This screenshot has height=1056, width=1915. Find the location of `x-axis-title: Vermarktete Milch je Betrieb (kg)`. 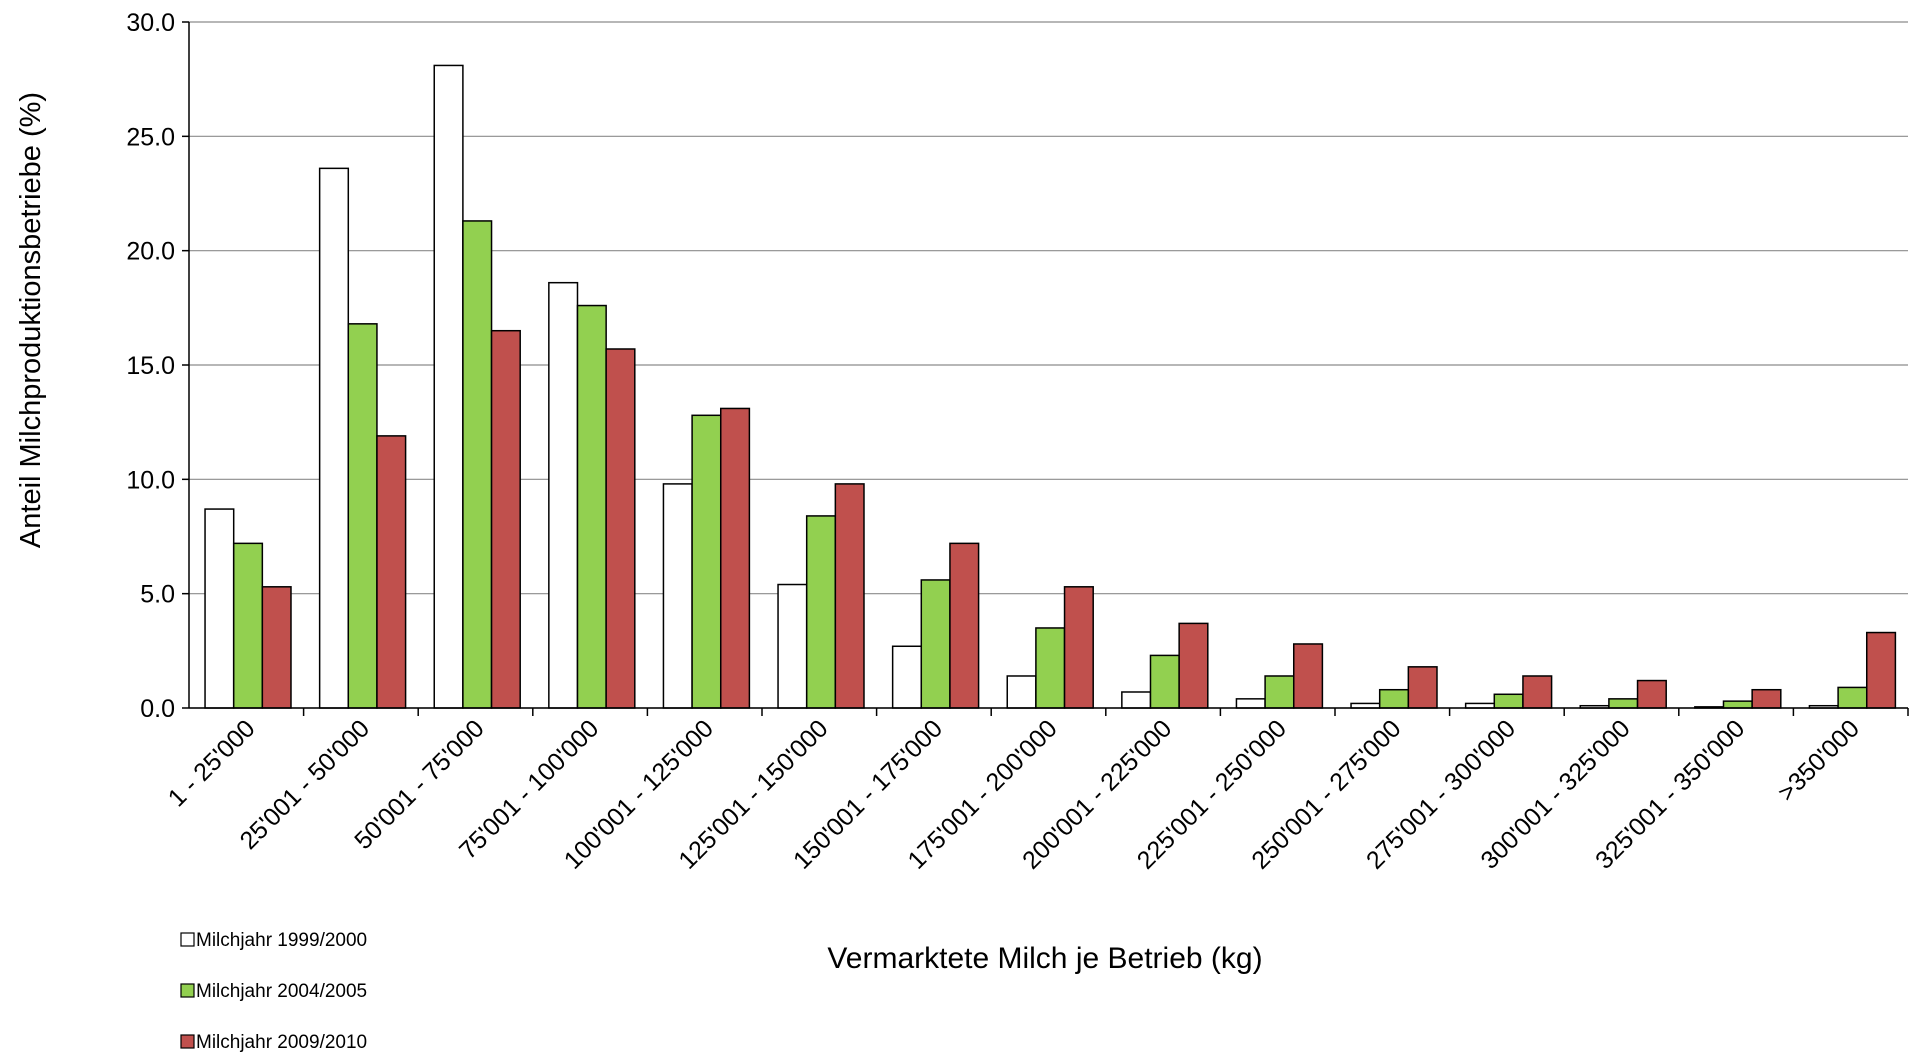

x-axis-title: Vermarktete Milch je Betrieb (kg) is located at coordinates (1044, 958).